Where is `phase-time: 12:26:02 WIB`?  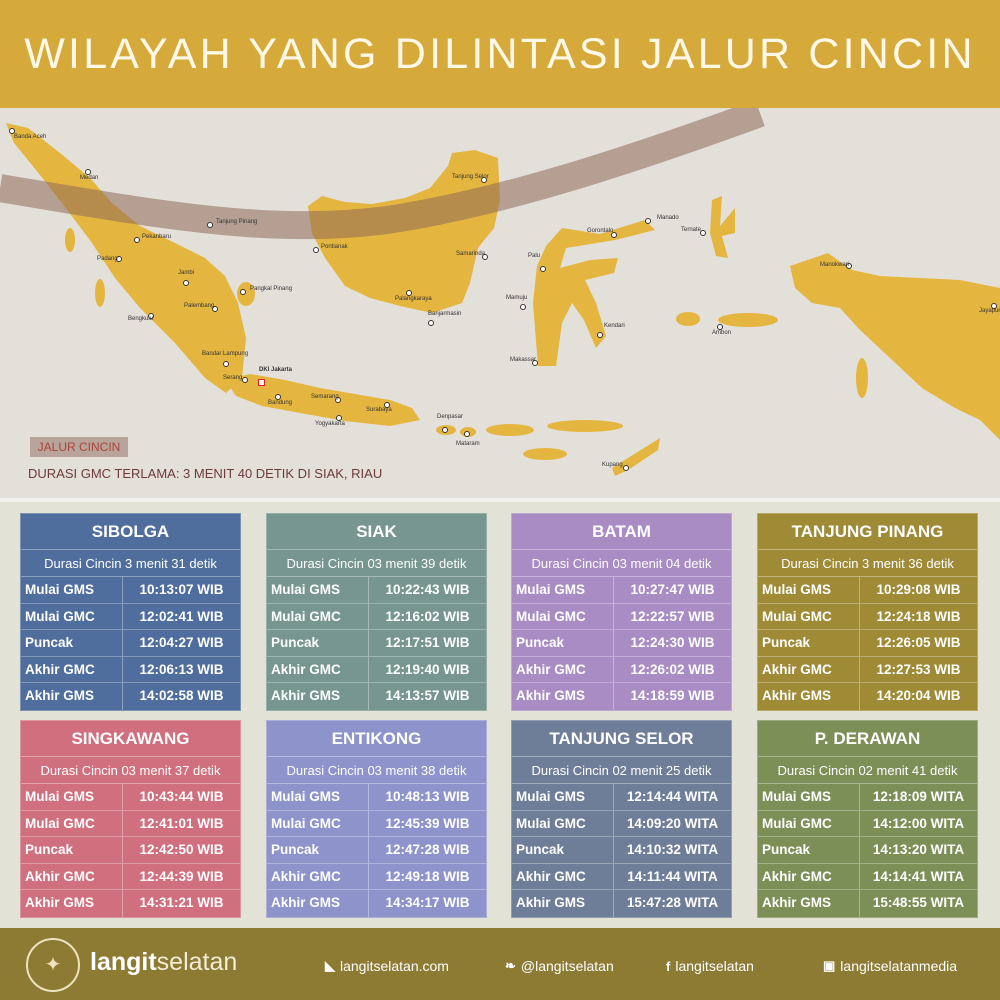 phase-time: 12:26:02 WIB is located at coordinates (672, 669).